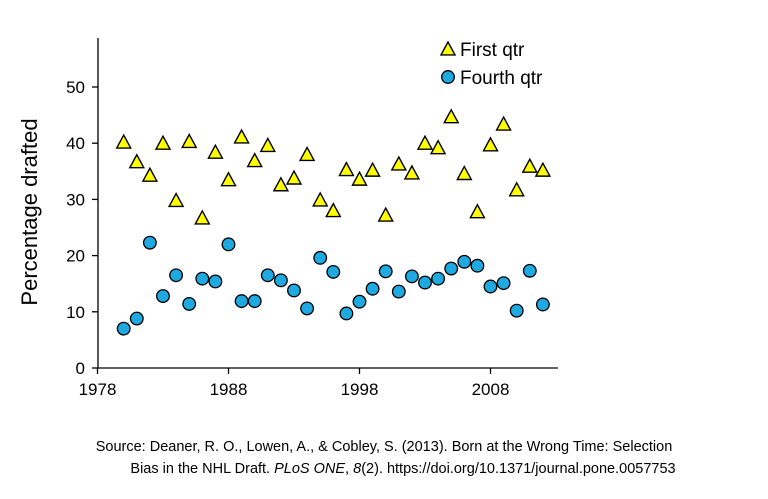 The image size is (768, 499). Describe the element at coordinates (491, 389) in the screenshot. I see `x-tick-label: 2008` at that location.